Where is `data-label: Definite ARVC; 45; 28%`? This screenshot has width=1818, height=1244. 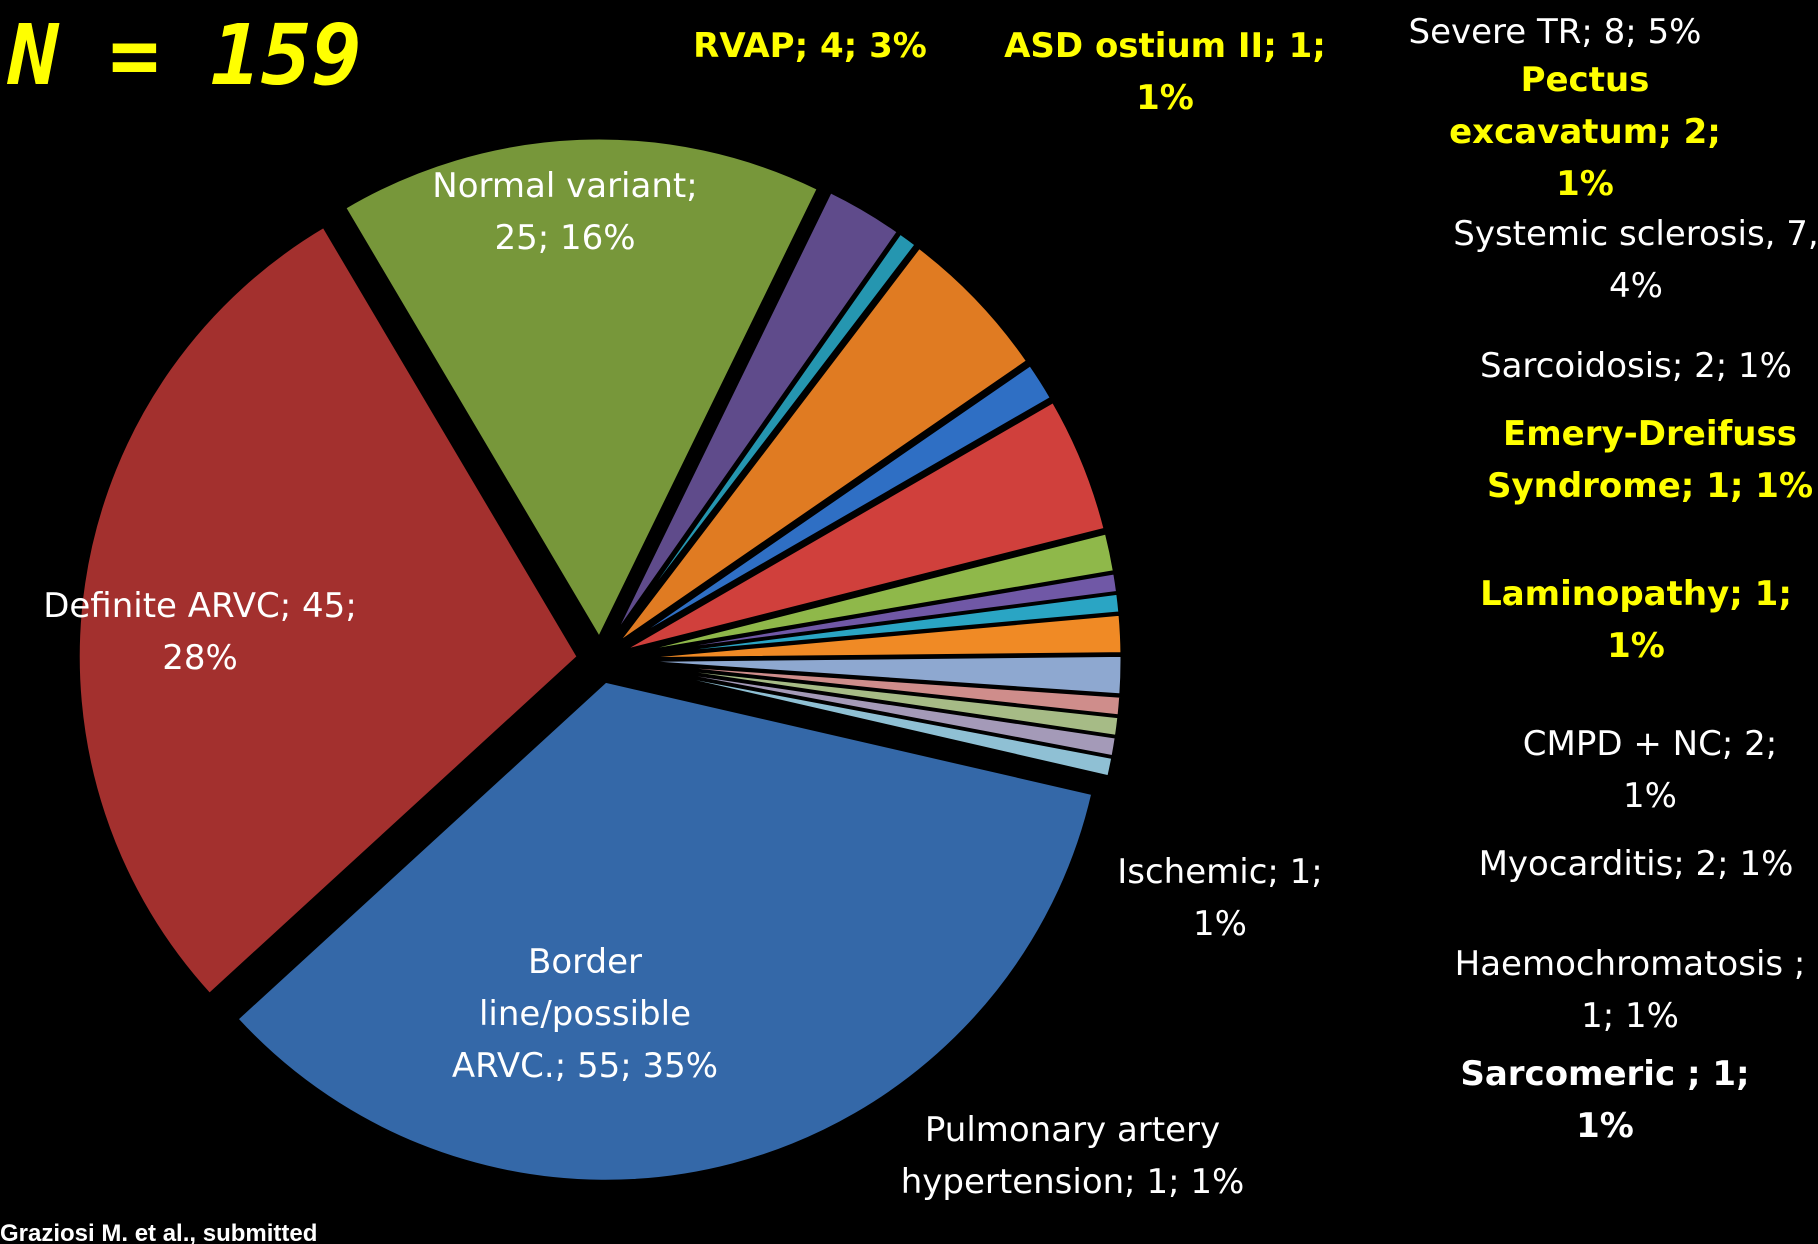 data-label: Definite ARVC; 45; 28% is located at coordinates (200, 632).